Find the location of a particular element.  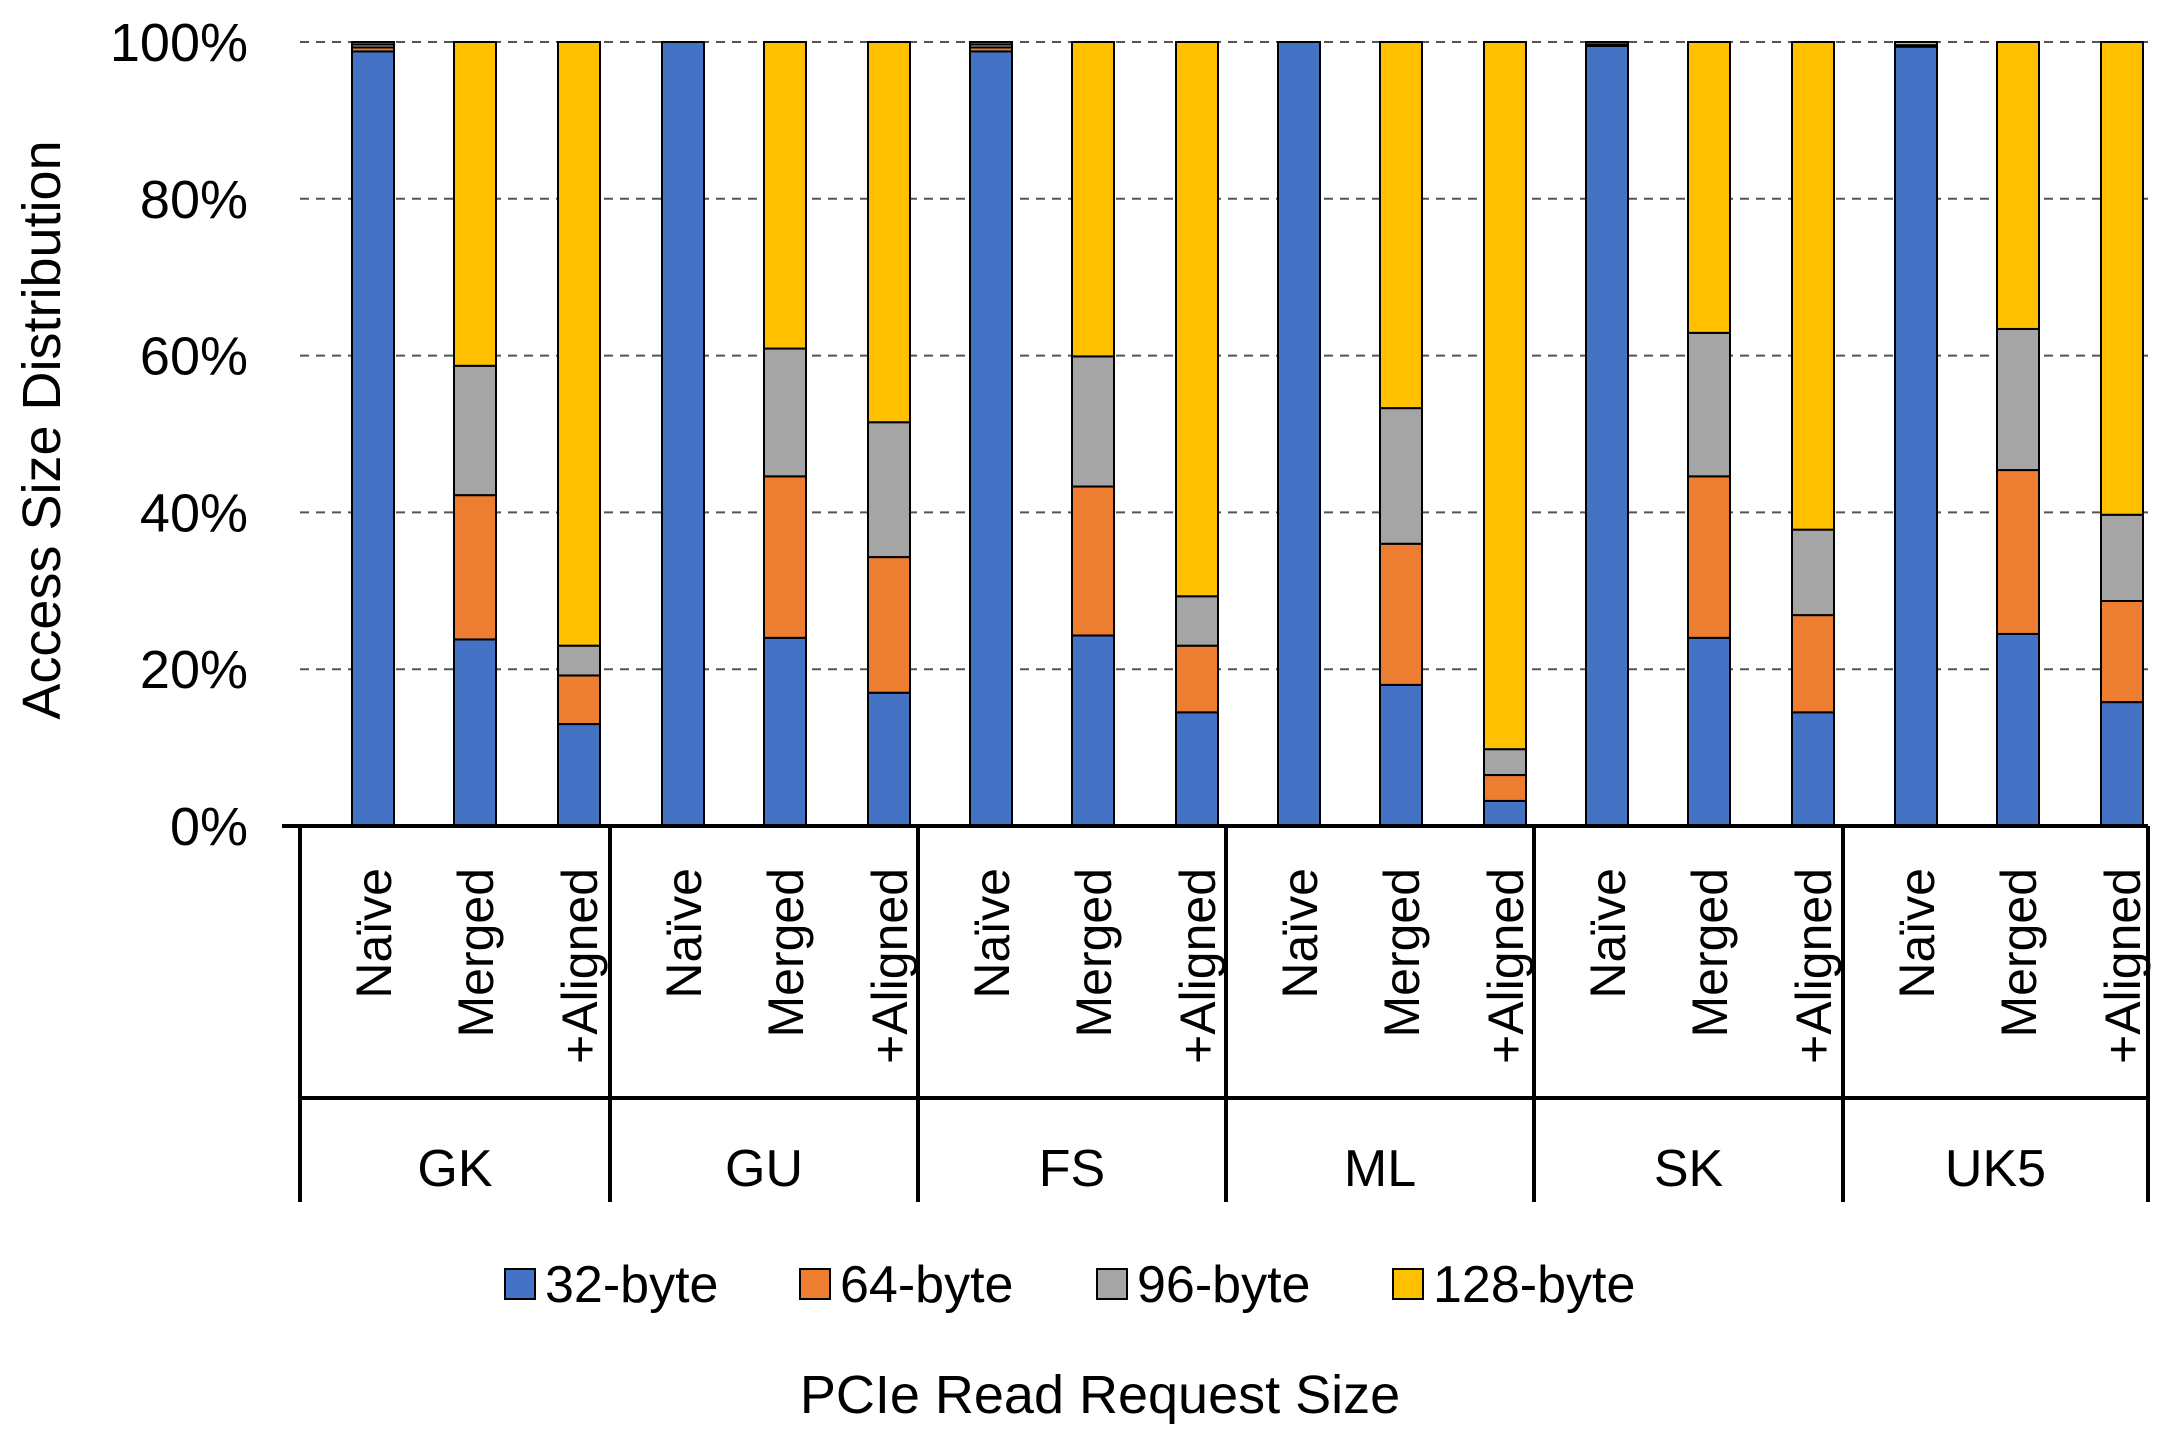

legend-item: 128-byte is located at coordinates (1513, 1285).